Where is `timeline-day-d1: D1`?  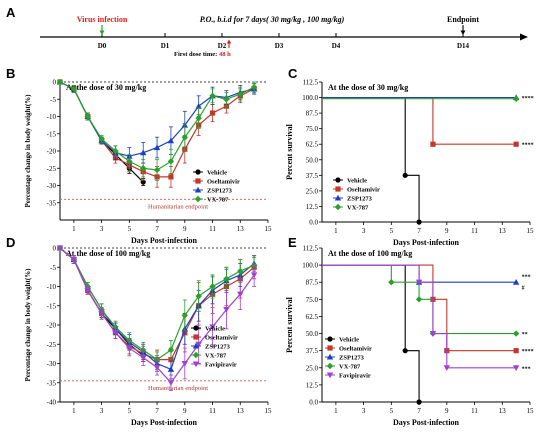
timeline-day-d1: D1 is located at coordinates (165, 46).